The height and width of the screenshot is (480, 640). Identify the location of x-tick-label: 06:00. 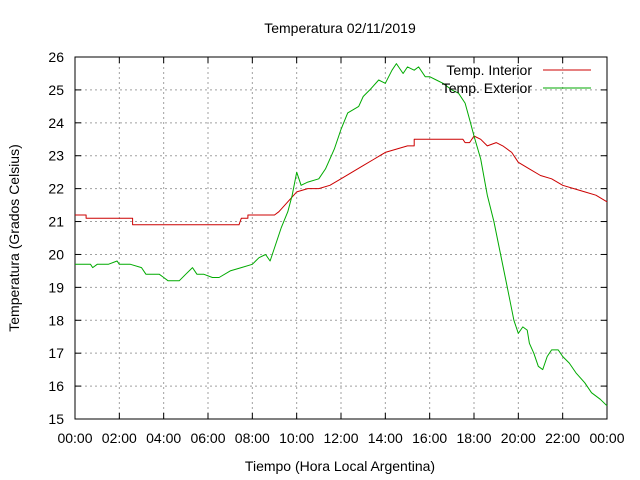
(207, 438).